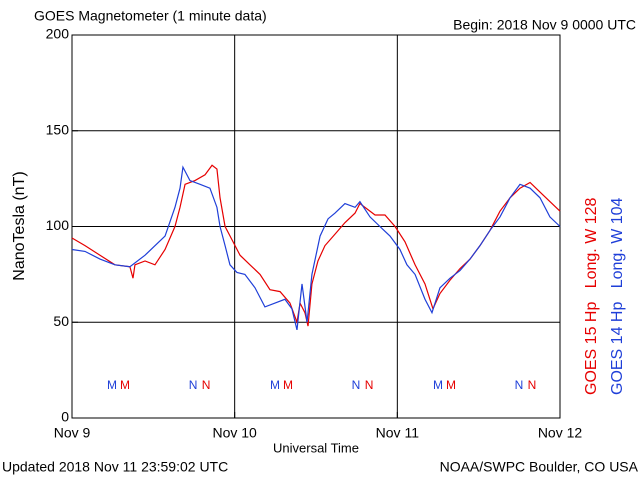  What do you see at coordinates (544, 25) in the screenshot?
I see `chart-subtitle: Begin: 2018 Nov 9 0000 UTC` at bounding box center [544, 25].